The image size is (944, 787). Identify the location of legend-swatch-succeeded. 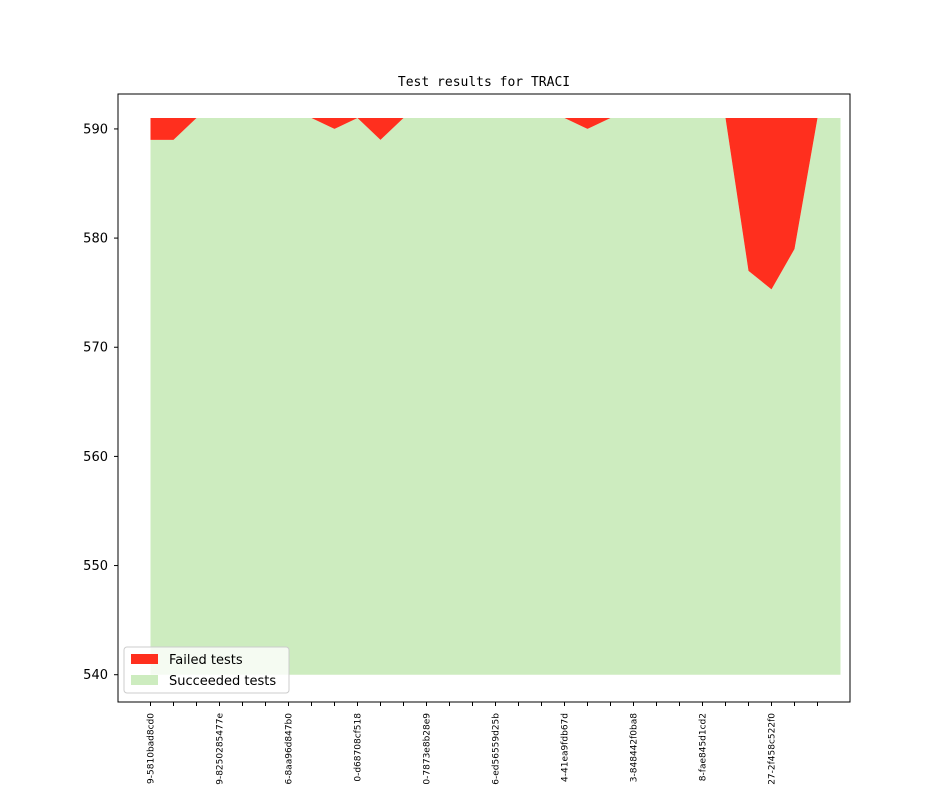
(144, 680).